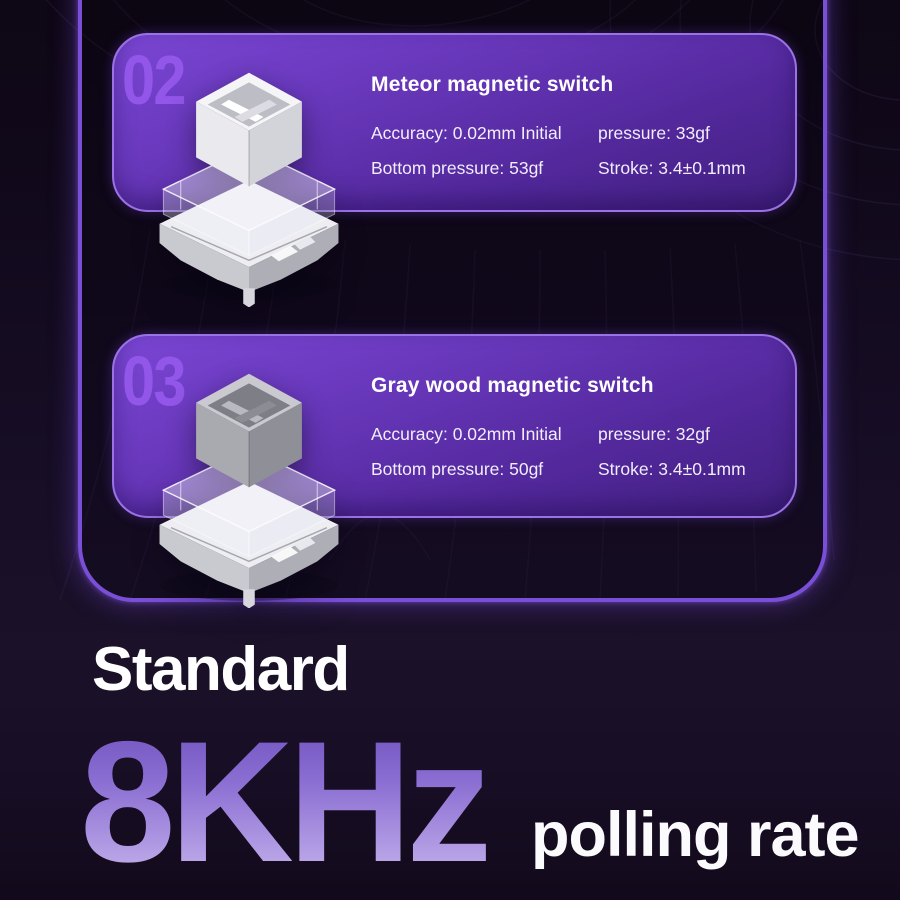 This screenshot has width=900, height=900. Describe the element at coordinates (654, 434) in the screenshot. I see `spec-initial-pressure: pressure: 32gf` at that location.